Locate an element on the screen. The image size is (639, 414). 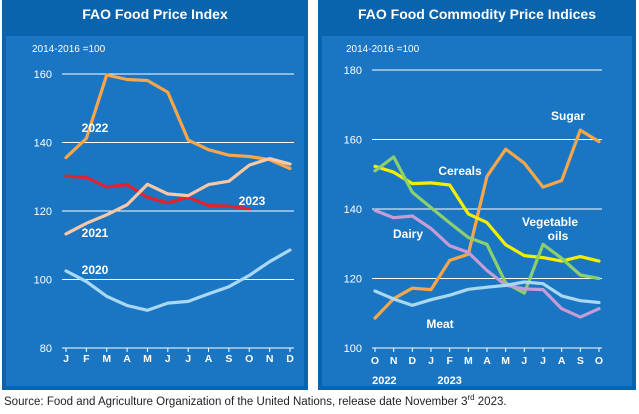
series-line-2021 is located at coordinates (178, 196).